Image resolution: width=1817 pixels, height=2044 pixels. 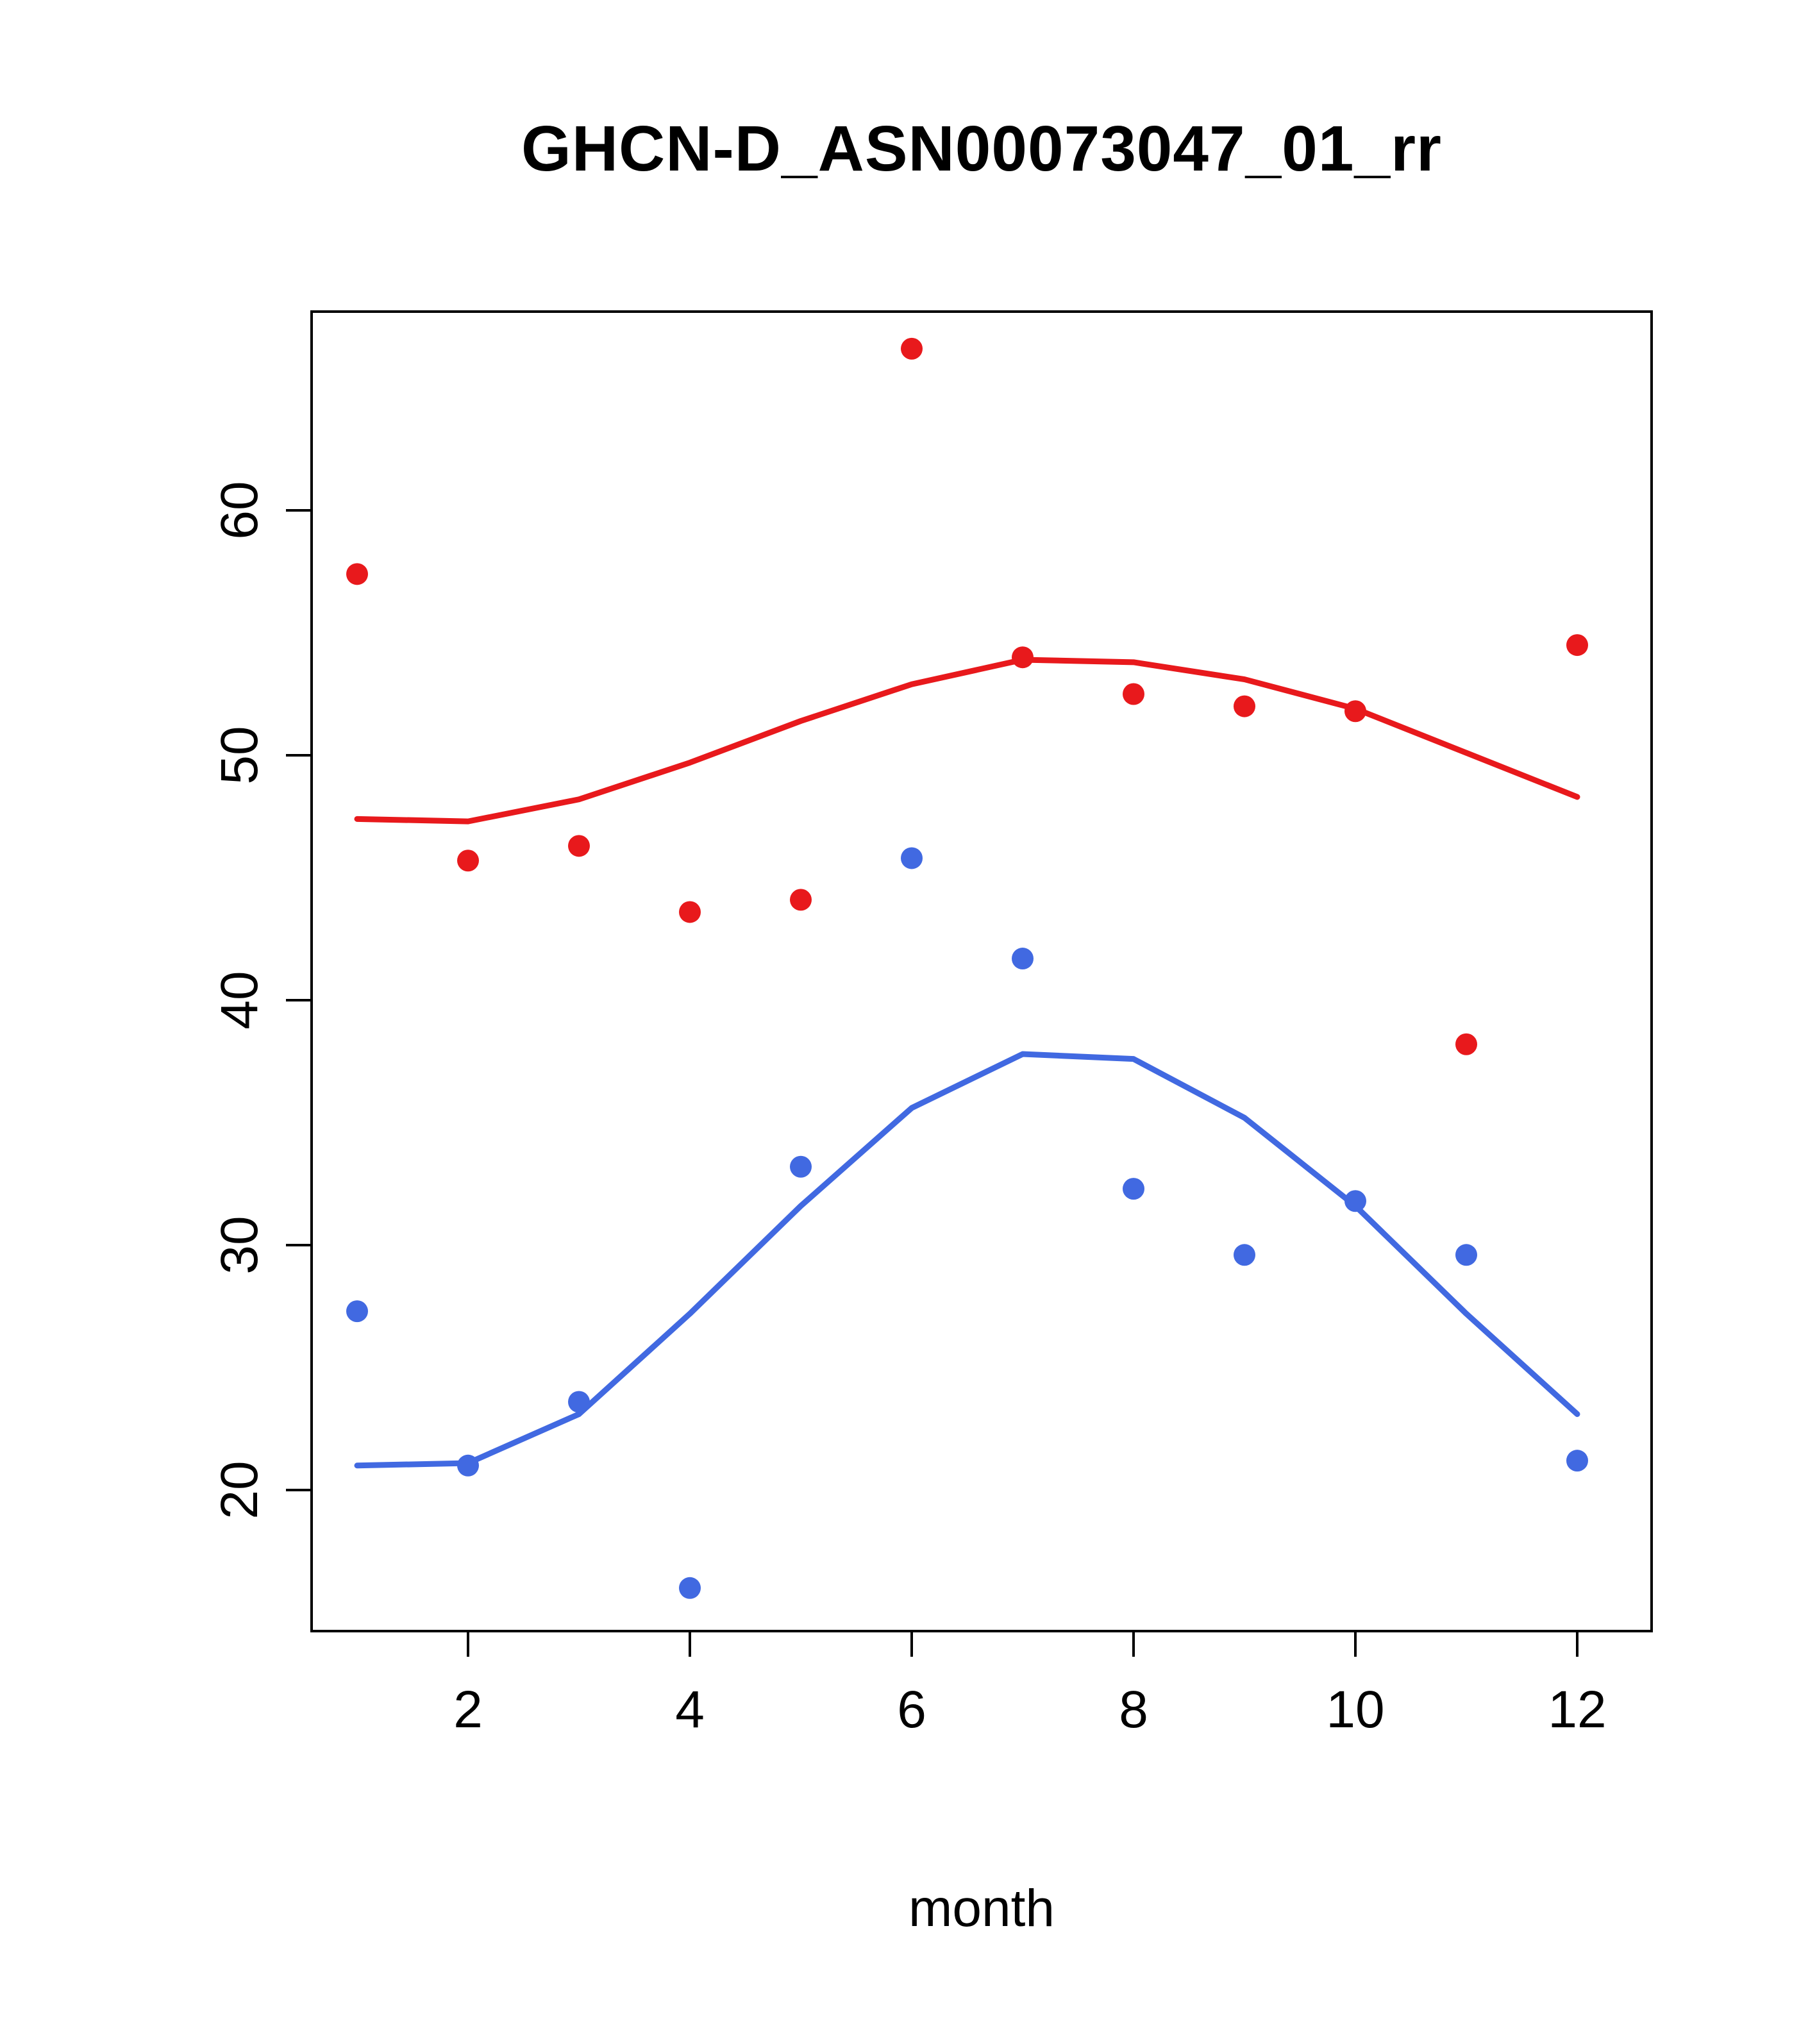 I want to click on y-tick-label: 30, so click(x=239, y=1245).